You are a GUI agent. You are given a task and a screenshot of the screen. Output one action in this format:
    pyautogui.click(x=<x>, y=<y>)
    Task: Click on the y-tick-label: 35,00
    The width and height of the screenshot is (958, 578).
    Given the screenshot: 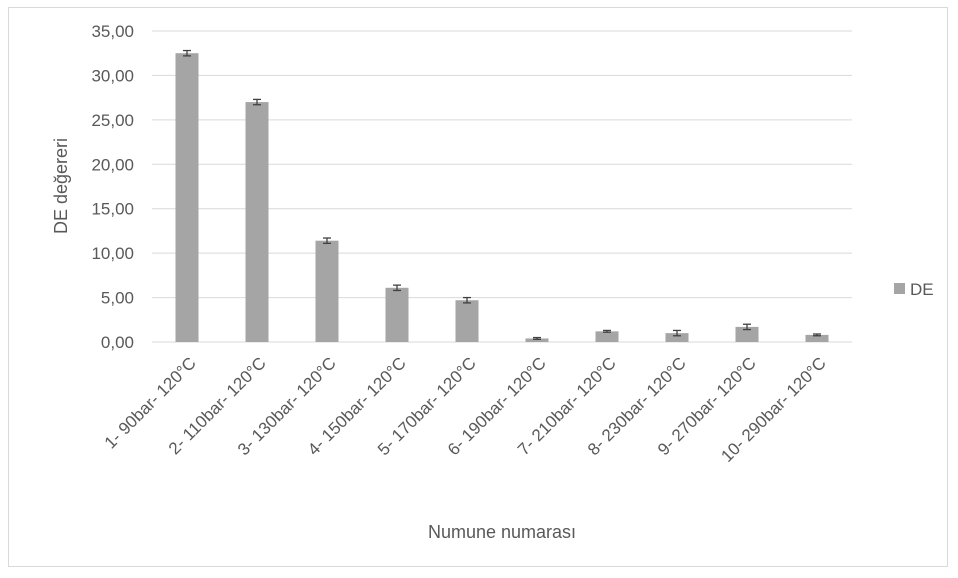 What is the action you would take?
    pyautogui.click(x=112, y=31)
    